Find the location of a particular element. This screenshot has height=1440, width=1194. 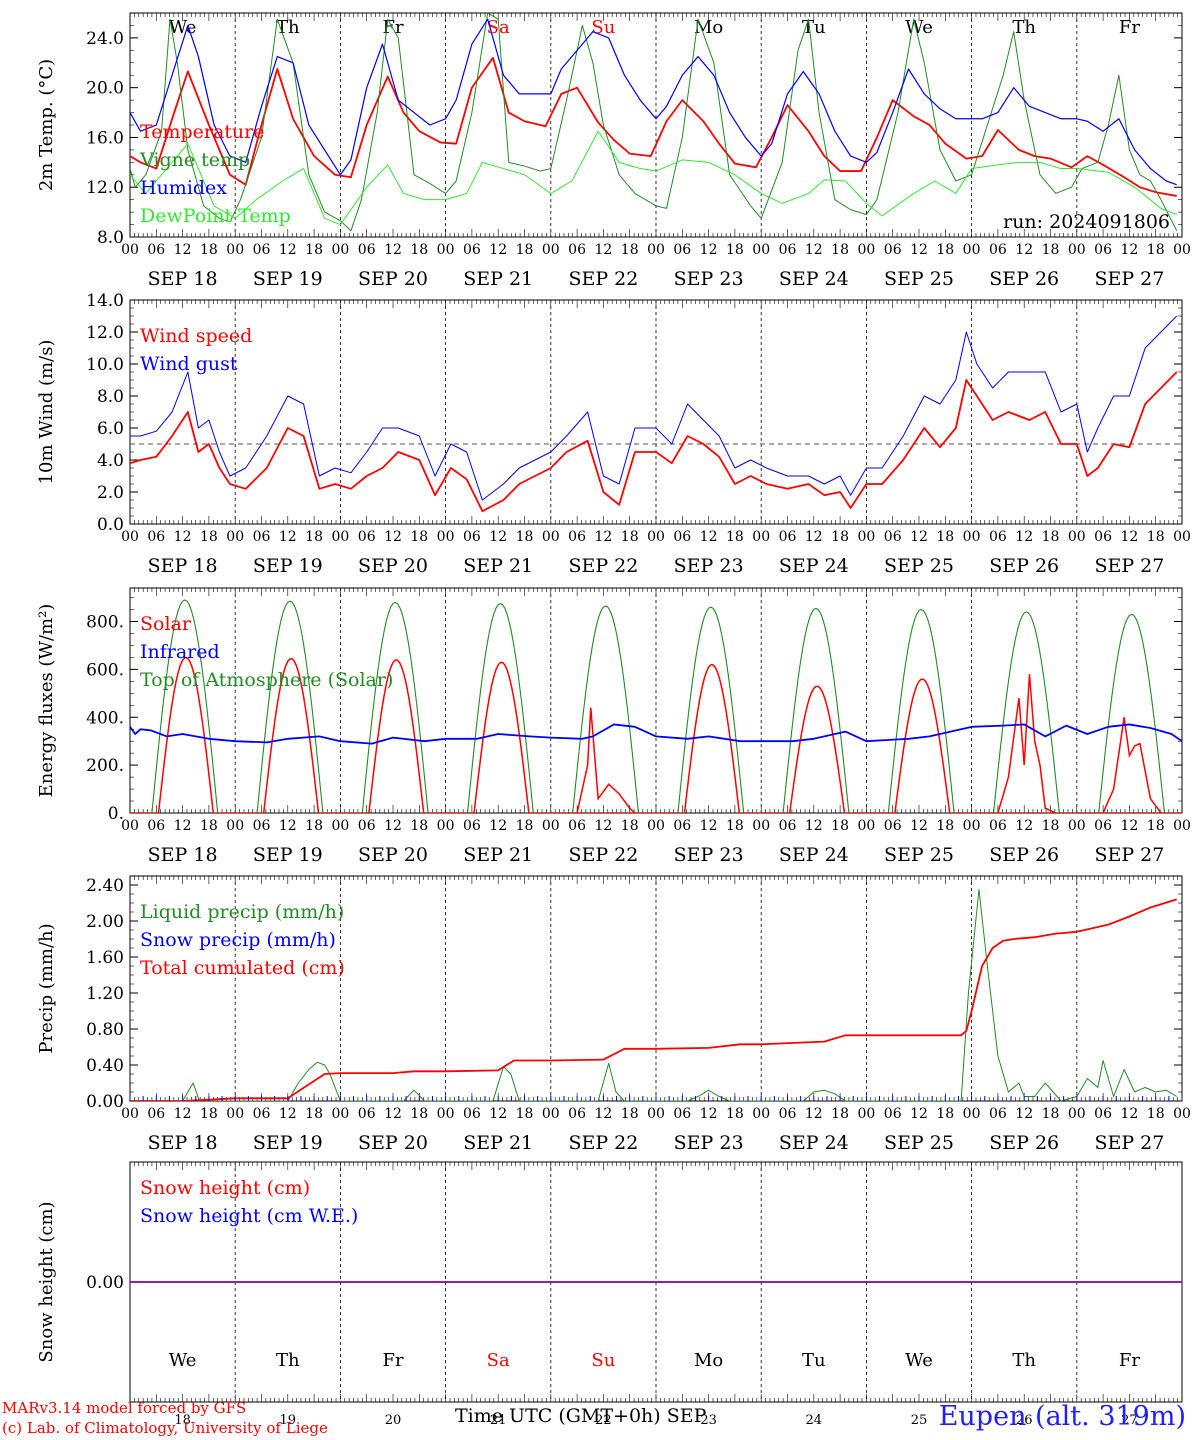

weekday-label: Tu is located at coordinates (814, 1360).